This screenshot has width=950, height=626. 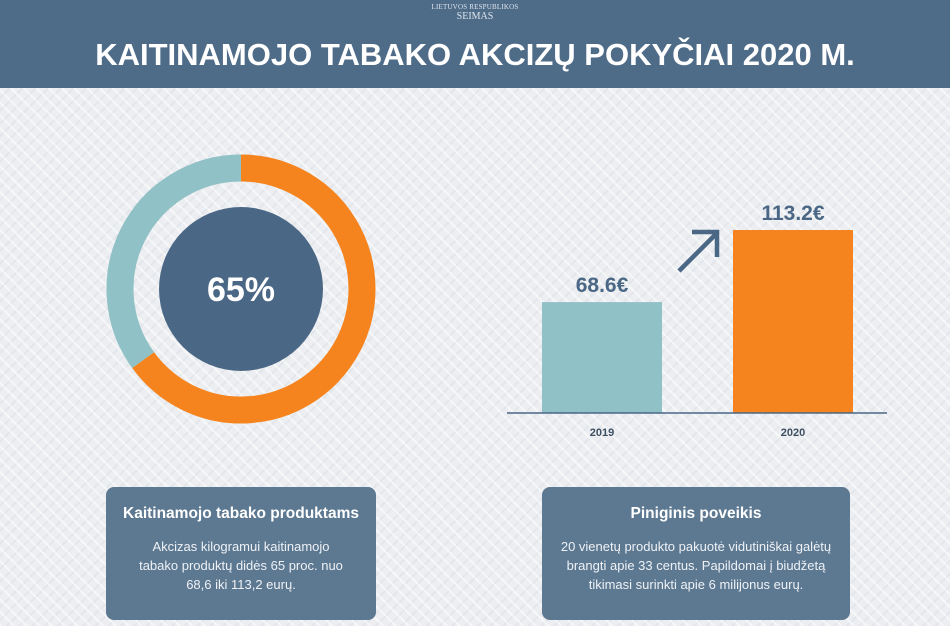 I want to click on seimas-logo: LIETUVOS RESPUBLIKOS SEIMAS, so click(x=475, y=12).